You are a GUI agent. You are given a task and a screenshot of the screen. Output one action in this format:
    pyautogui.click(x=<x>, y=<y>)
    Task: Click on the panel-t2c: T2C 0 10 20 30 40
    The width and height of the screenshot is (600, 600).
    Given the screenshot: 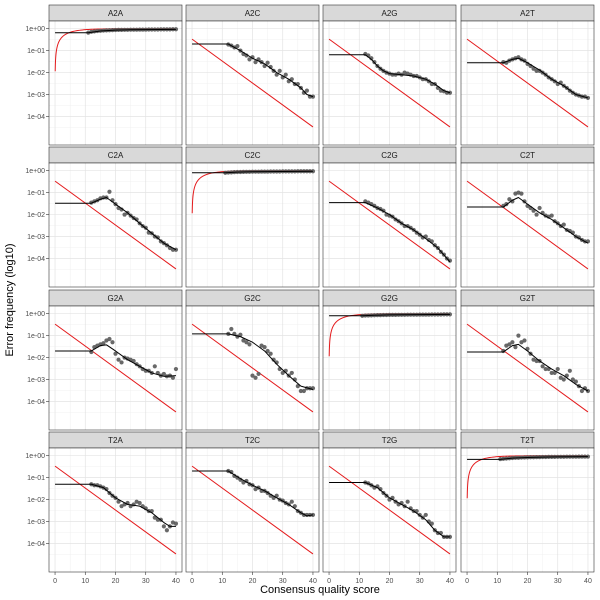 What is the action you would take?
    pyautogui.click(x=252, y=508)
    